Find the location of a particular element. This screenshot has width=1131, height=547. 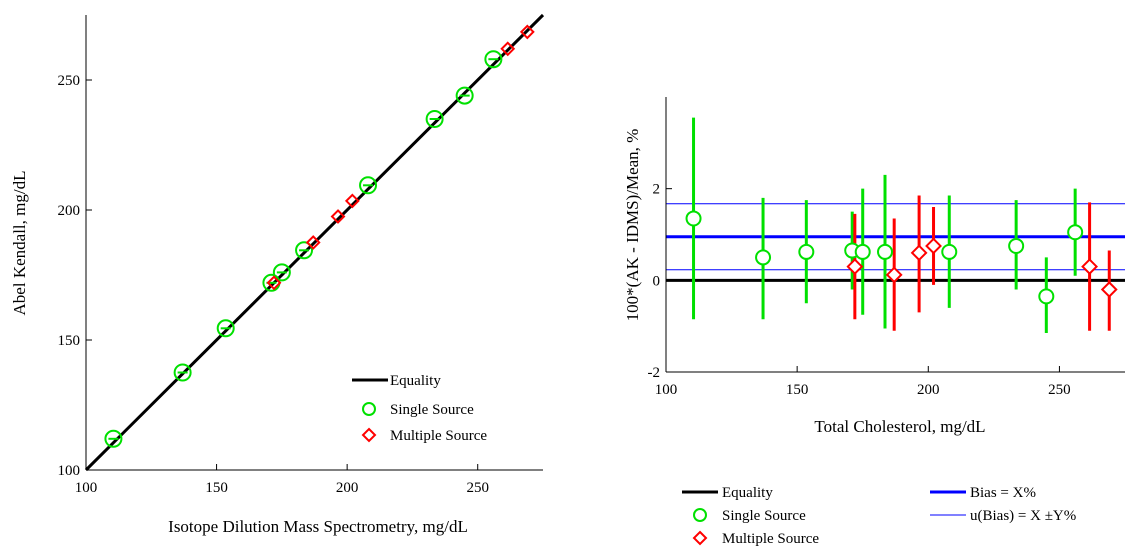

left-y-axis-label: Abel Kendall, mg/dL is located at coordinates (19, 243).